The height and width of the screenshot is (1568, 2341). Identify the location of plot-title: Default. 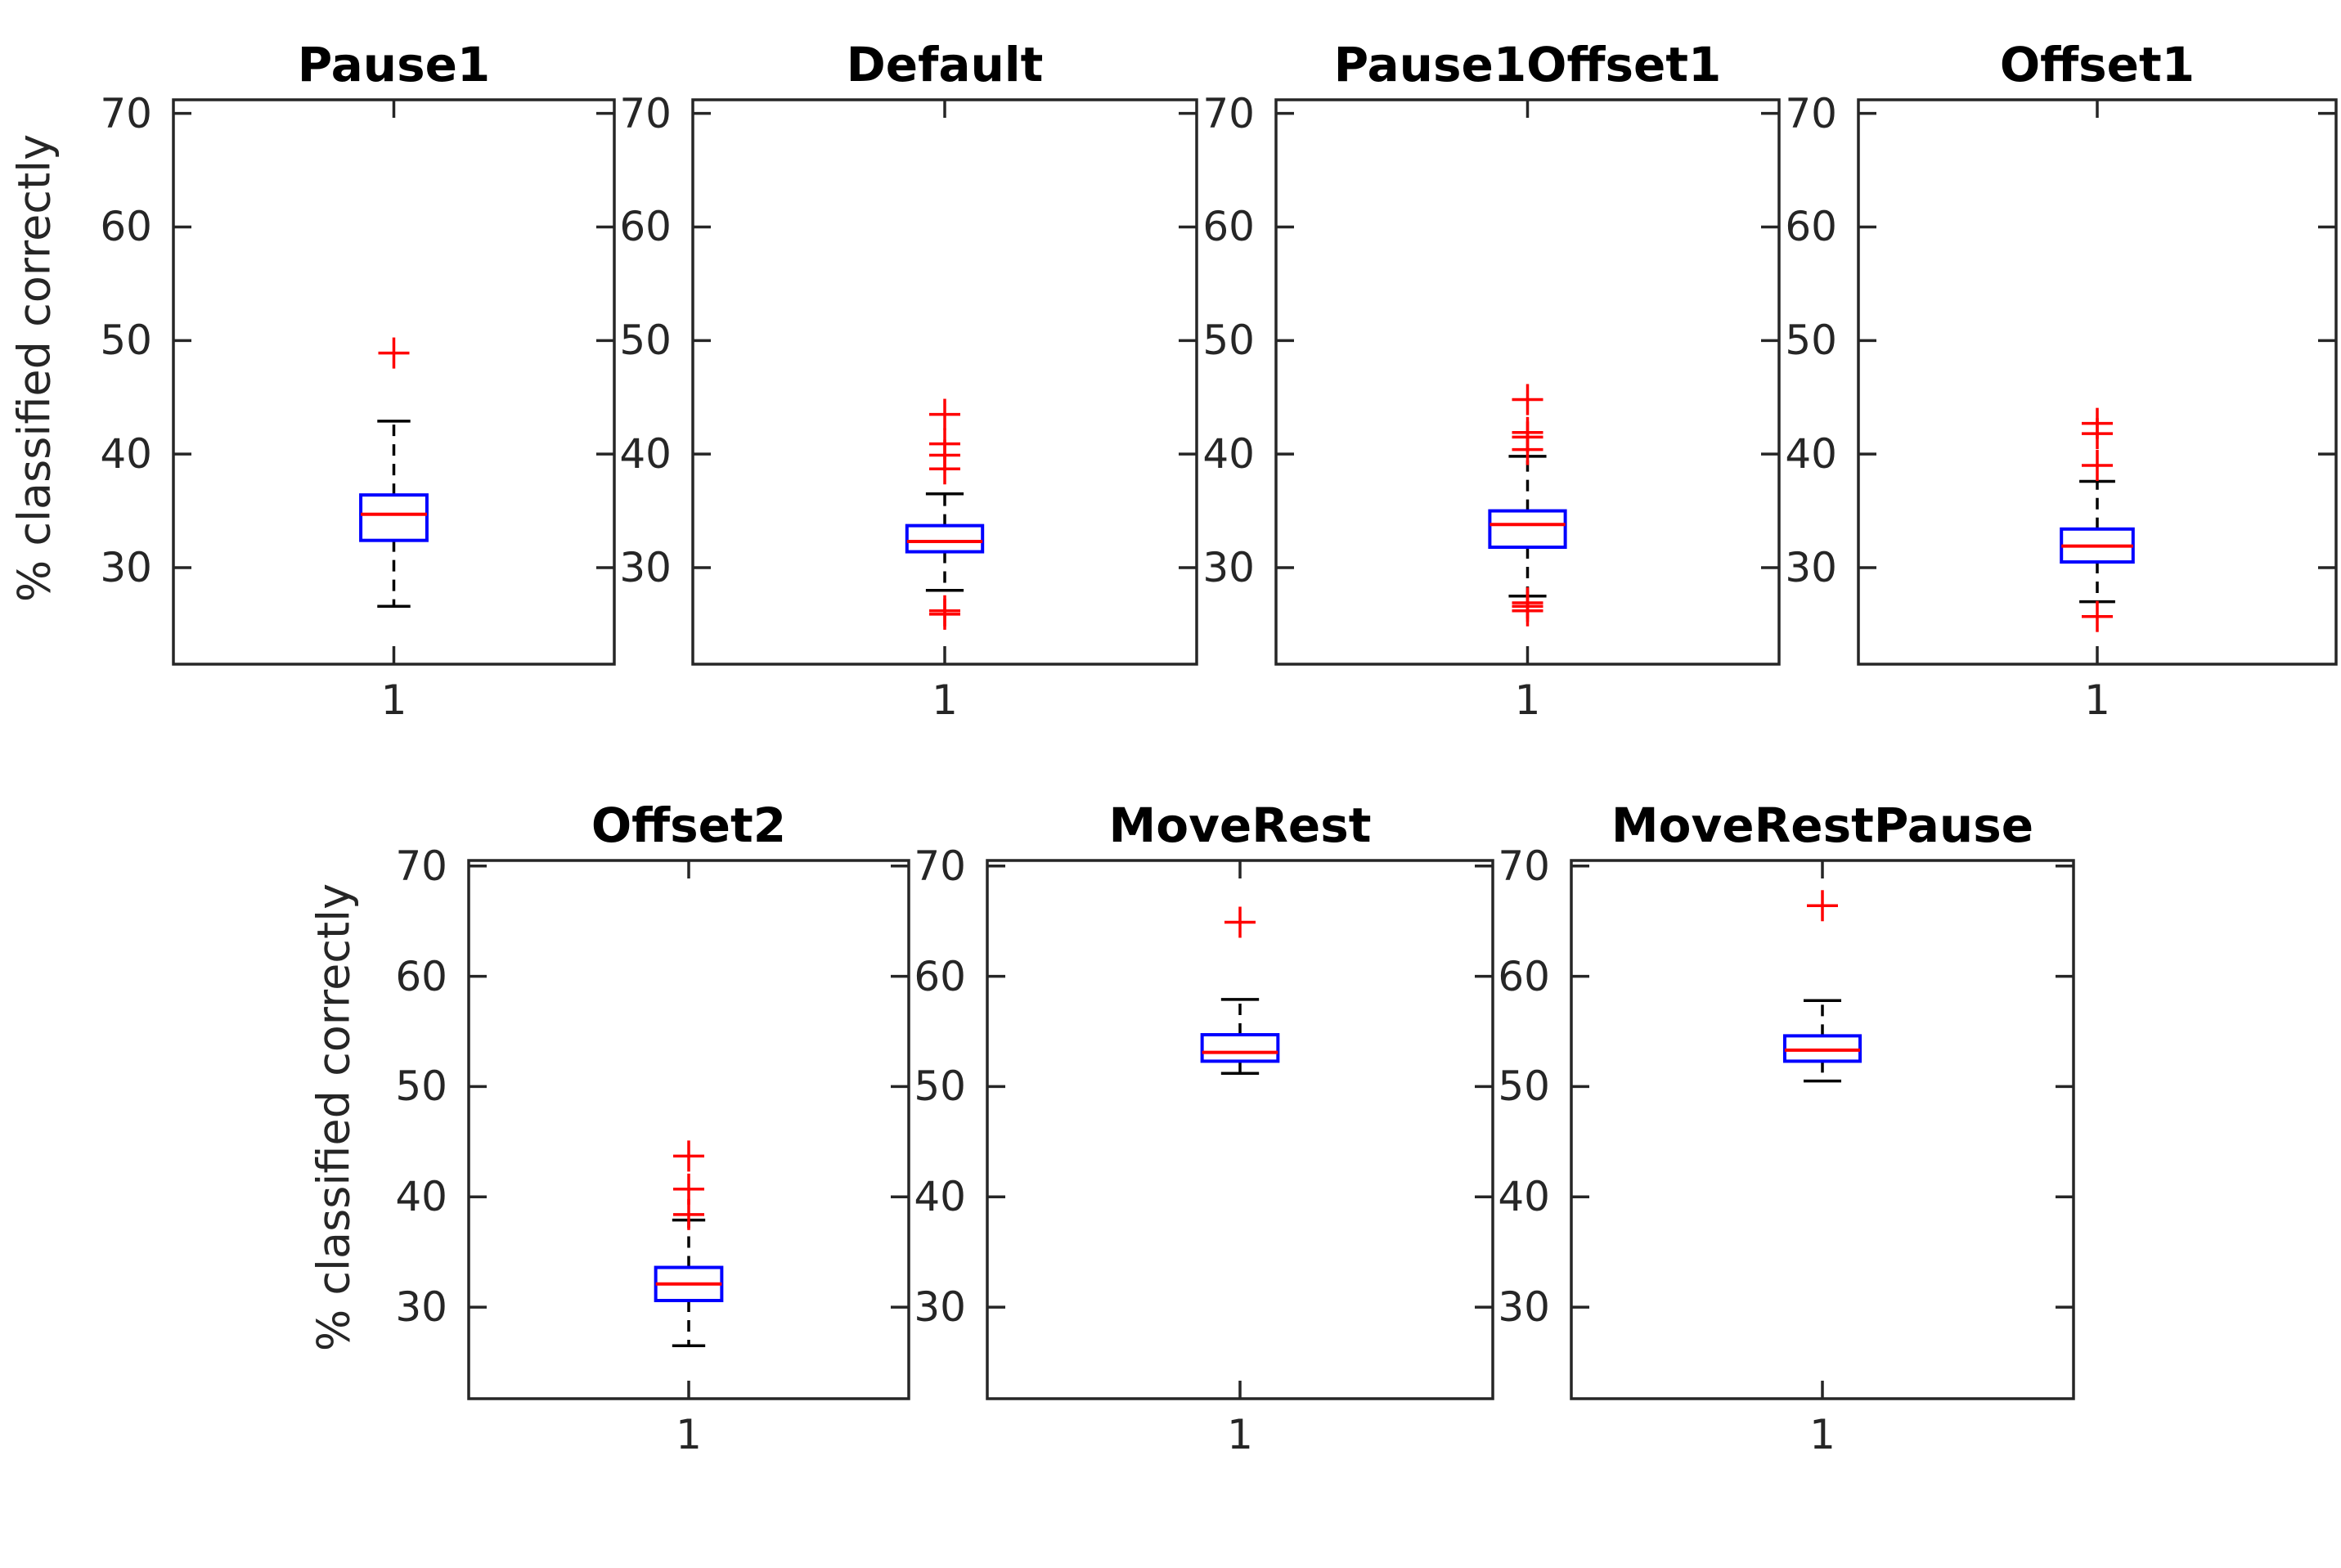
(945, 65).